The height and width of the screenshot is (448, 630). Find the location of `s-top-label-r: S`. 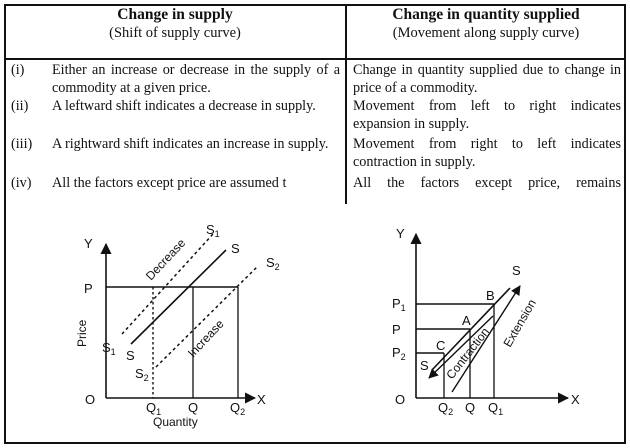

s-top-label-r: S is located at coordinates (516, 270).